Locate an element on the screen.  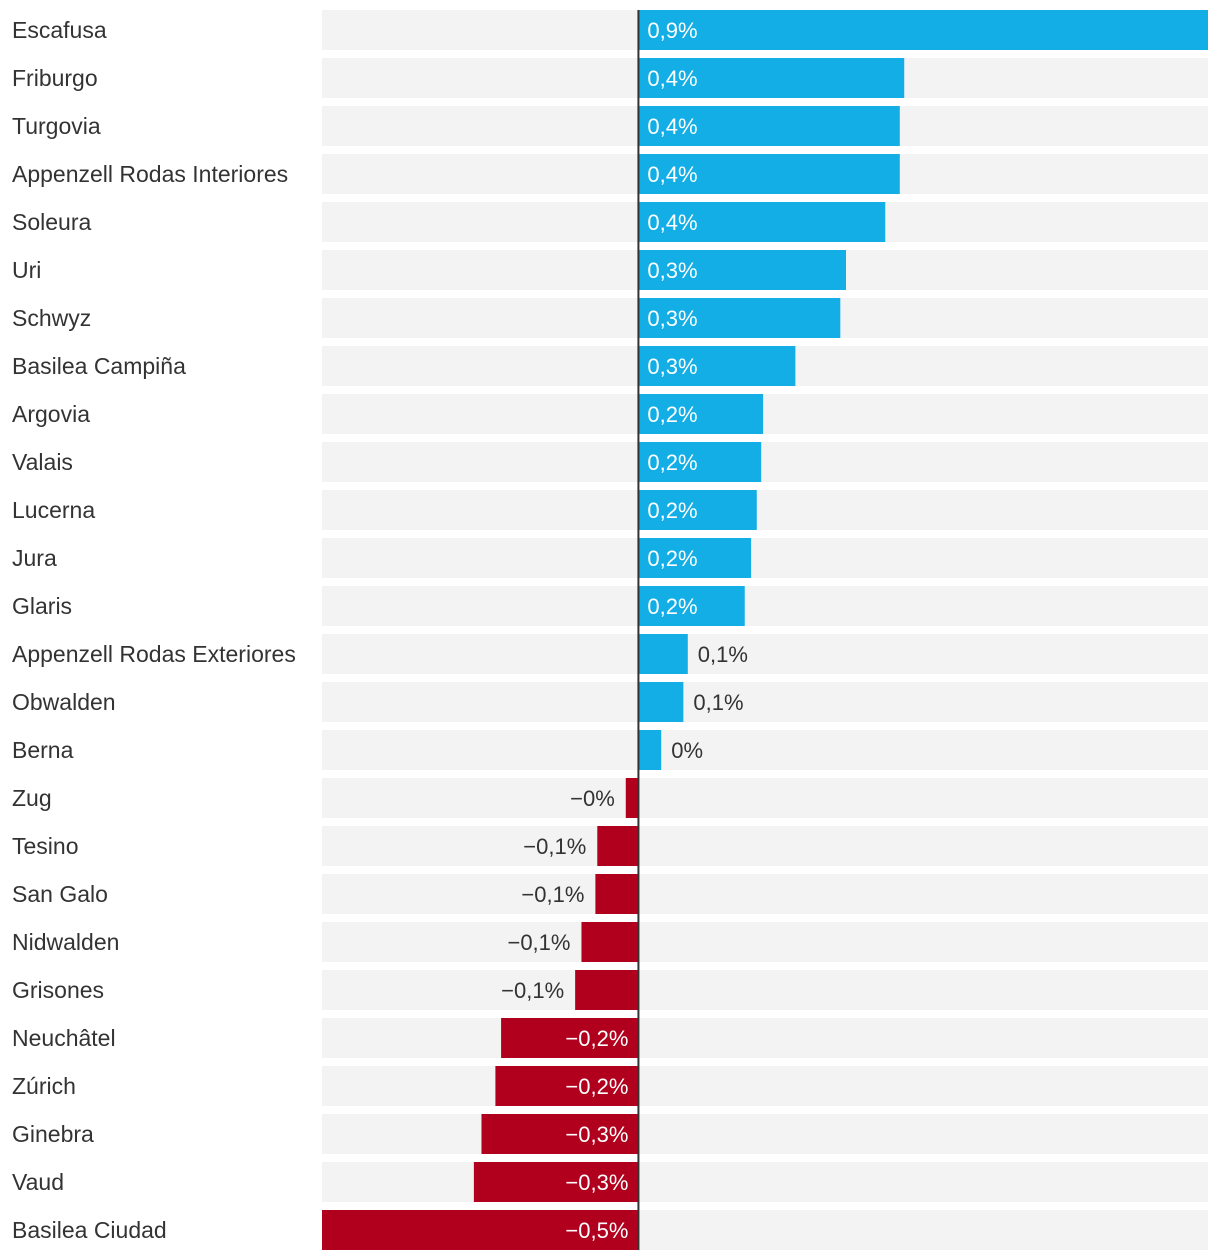
bar-row: Argovia 0,2% is located at coordinates (610, 414).